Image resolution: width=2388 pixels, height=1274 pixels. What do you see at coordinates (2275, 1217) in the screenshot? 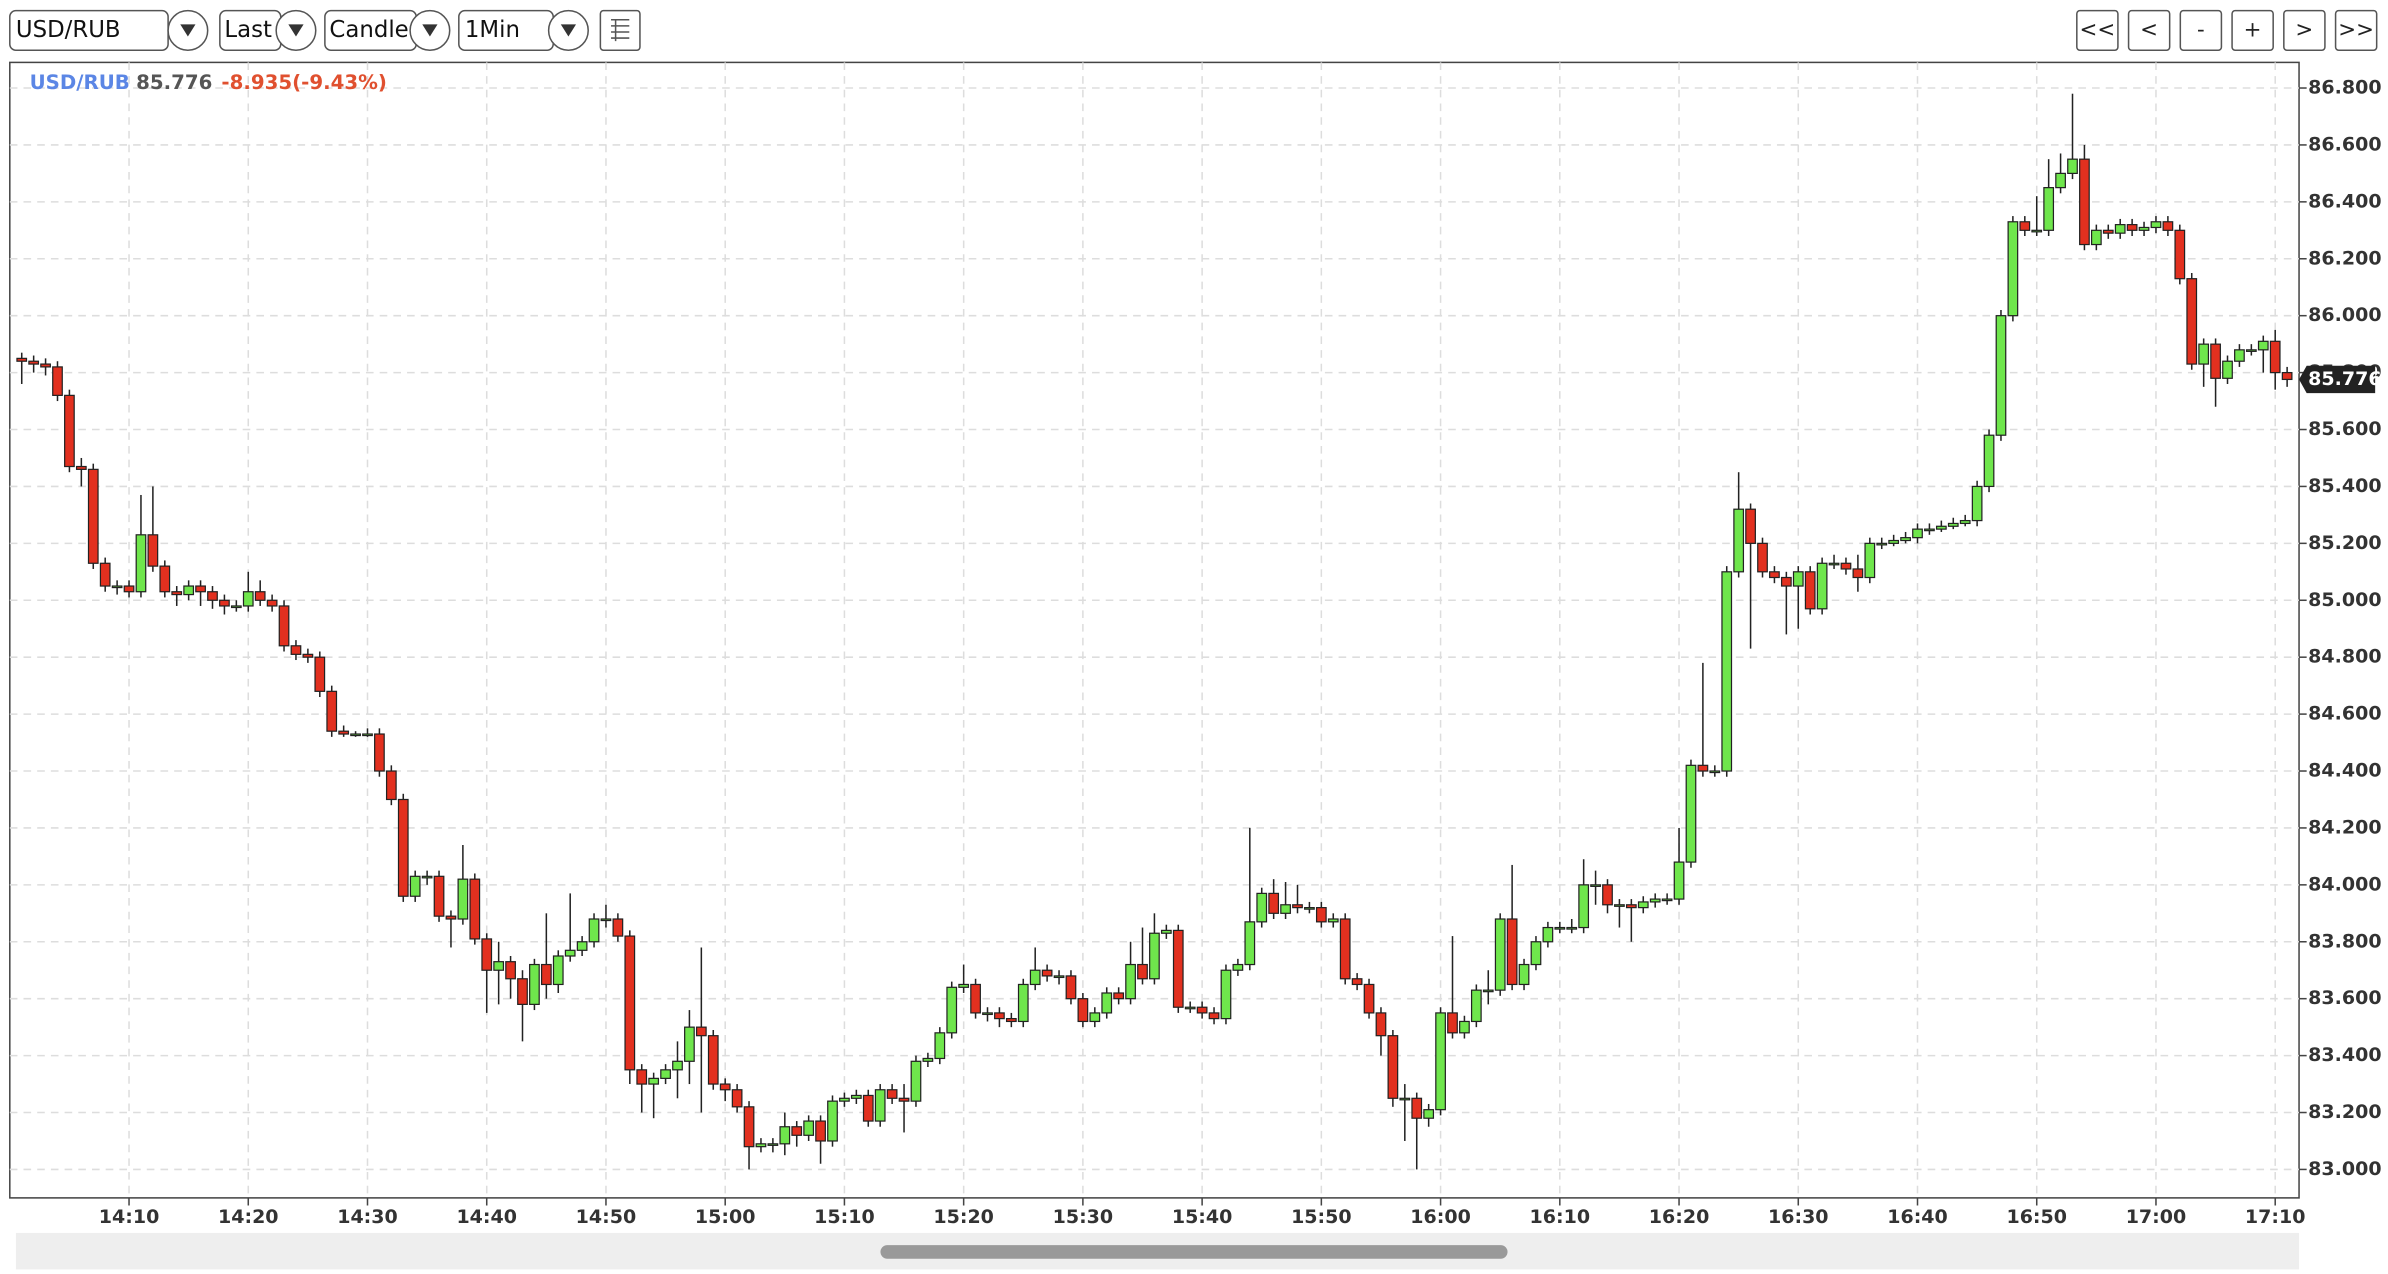
I see `x-tick-label: 17:10` at bounding box center [2275, 1217].